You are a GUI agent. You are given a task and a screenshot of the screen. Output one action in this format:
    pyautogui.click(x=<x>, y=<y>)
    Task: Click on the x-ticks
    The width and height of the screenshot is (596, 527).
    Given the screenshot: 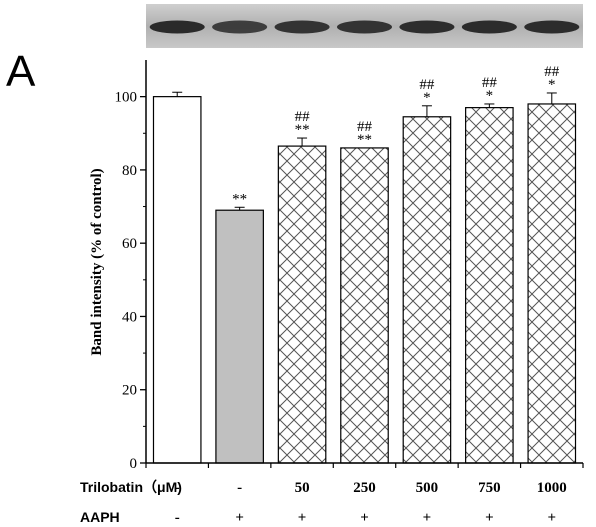 What is the action you would take?
    pyautogui.click(x=364, y=465)
    